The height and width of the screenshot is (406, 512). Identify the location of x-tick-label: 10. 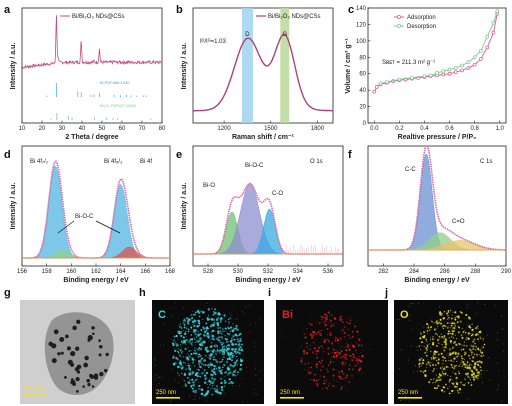
(22, 129).